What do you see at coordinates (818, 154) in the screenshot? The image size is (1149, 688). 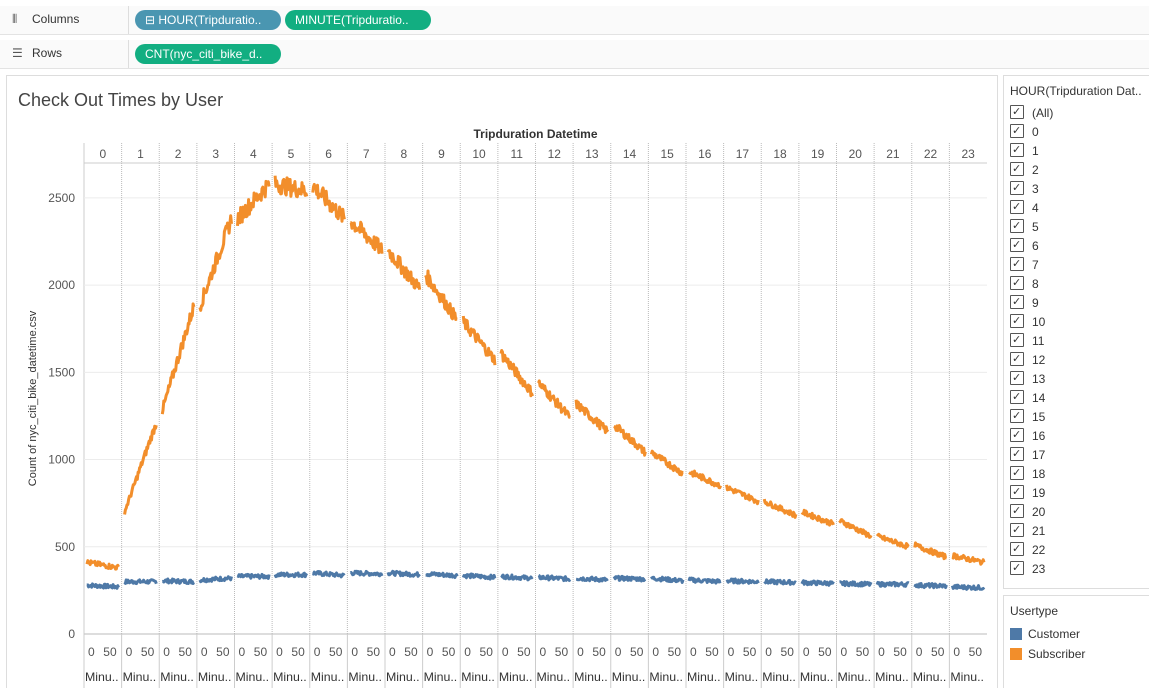 I see `hour-header-label: 19` at bounding box center [818, 154].